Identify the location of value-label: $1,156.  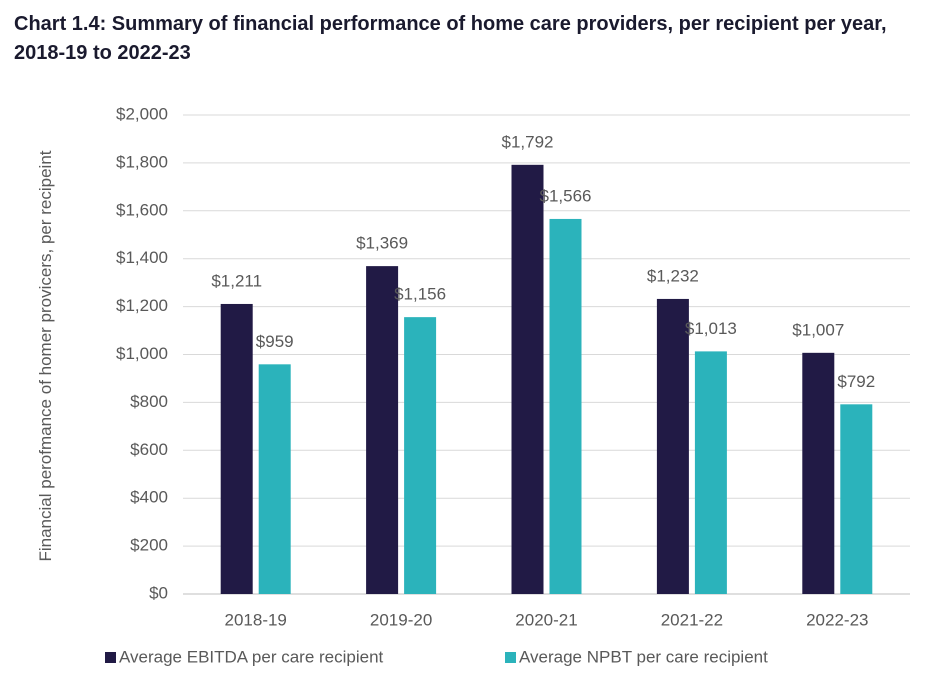
(420, 294).